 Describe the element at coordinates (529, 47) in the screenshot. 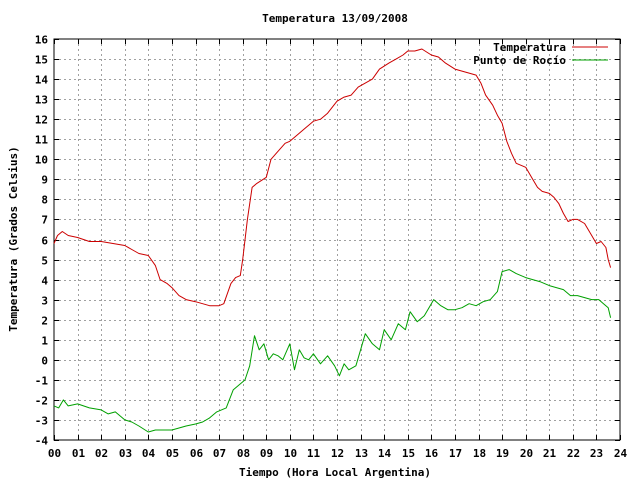

I see `legend-label-temperatura: Temperatura` at that location.